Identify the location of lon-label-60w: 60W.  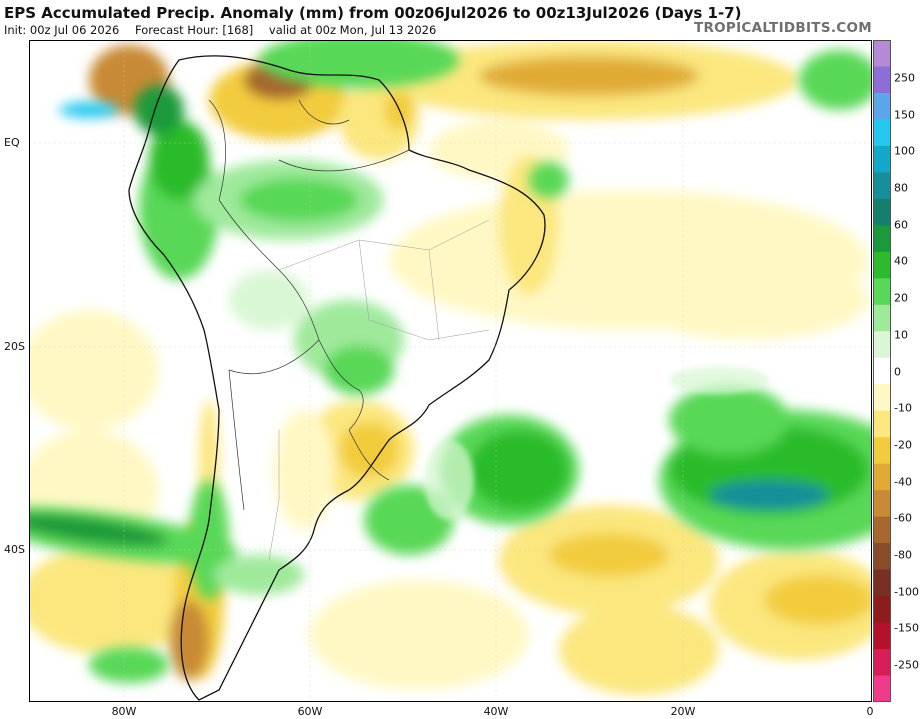
(310, 711).